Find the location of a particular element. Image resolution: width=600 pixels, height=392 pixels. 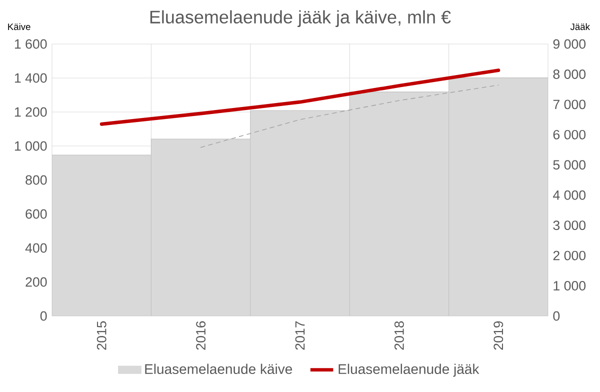

chart-title: Eluasemelaenude jääk ja käive, mln € is located at coordinates (300, 19).